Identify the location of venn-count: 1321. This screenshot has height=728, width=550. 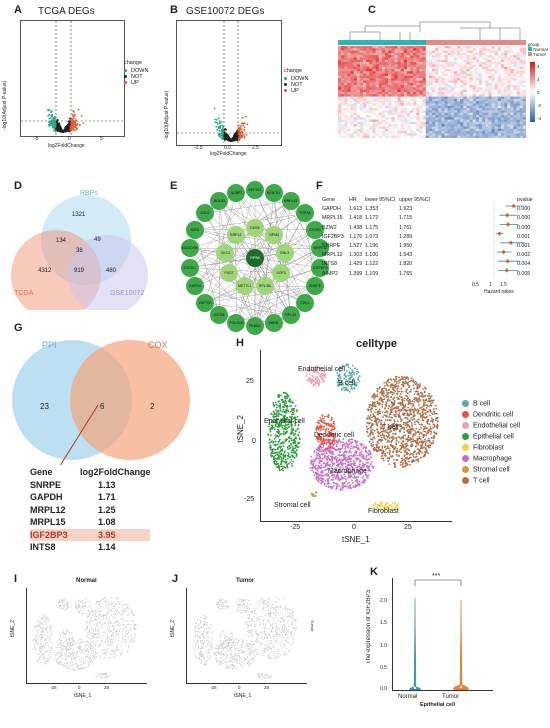
(79, 215).